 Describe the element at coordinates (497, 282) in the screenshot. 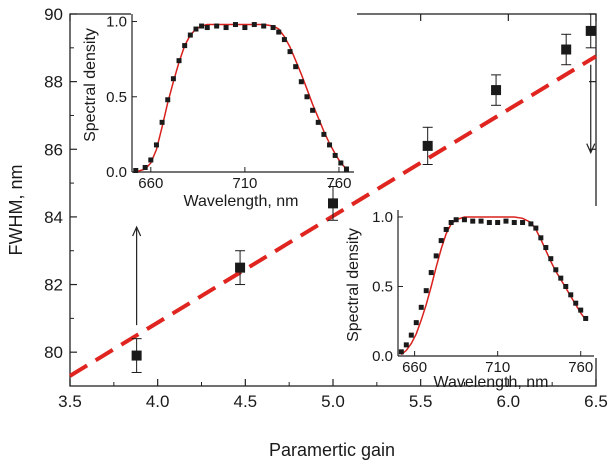

I see `inset2-background` at that location.